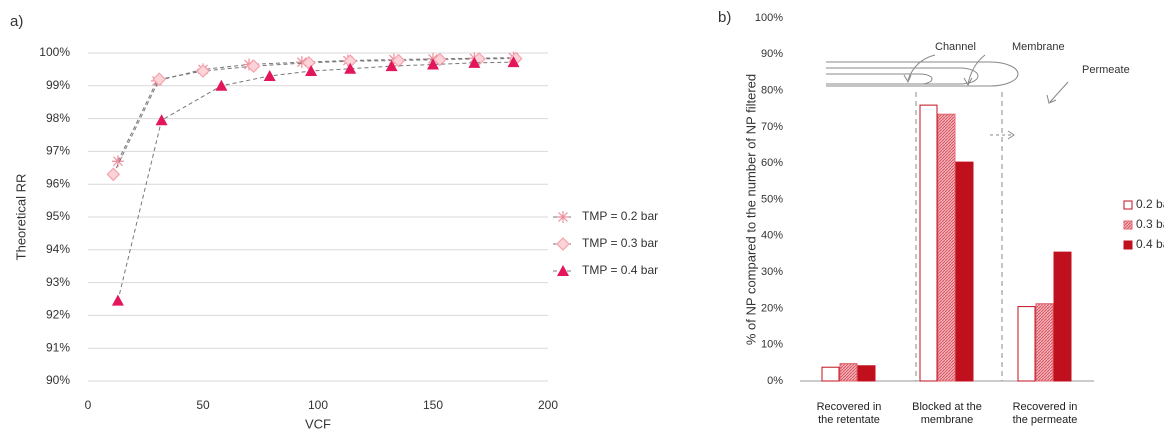 The width and height of the screenshot is (1164, 447). I want to click on y-tick-label: 60%, so click(772, 163).